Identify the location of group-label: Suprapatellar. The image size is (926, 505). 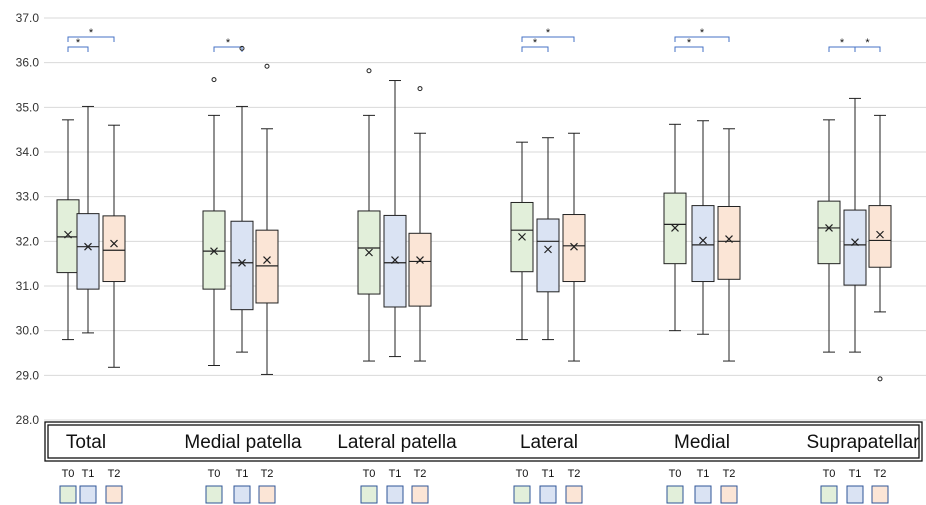
(863, 442).